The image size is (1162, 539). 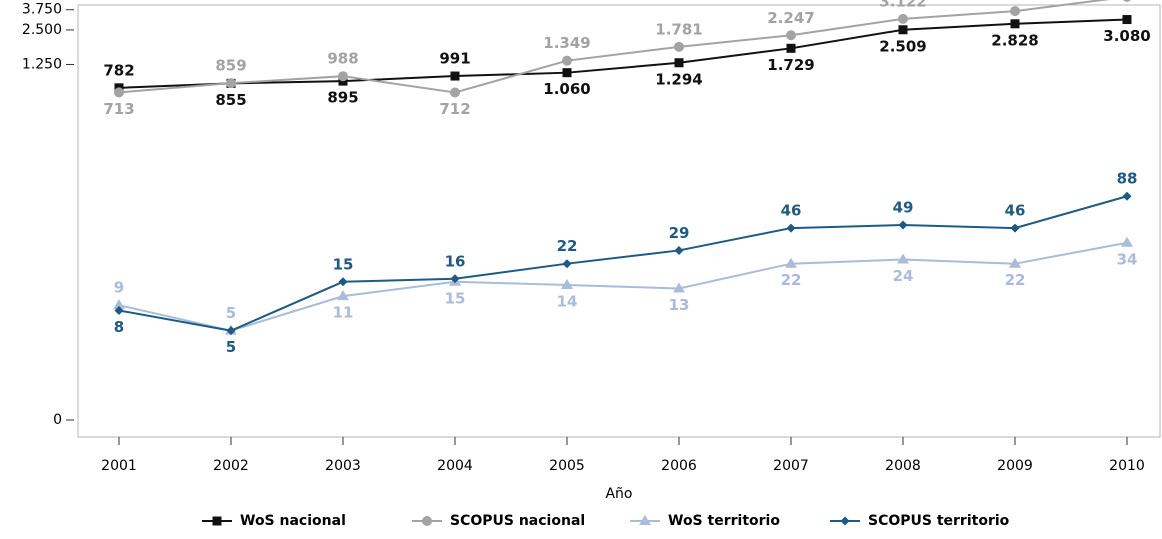 What do you see at coordinates (118, 70) in the screenshot?
I see `data-label: 782` at bounding box center [118, 70].